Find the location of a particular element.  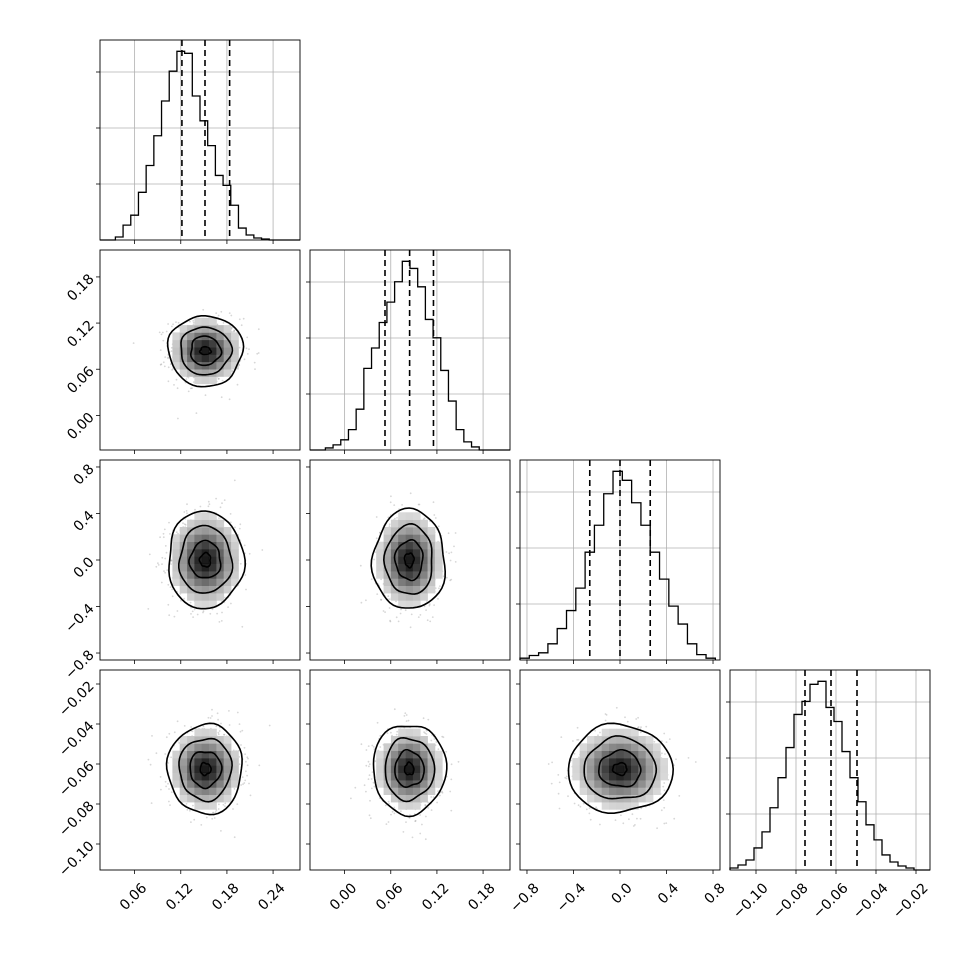

panel-frame is located at coordinates (200, 350).